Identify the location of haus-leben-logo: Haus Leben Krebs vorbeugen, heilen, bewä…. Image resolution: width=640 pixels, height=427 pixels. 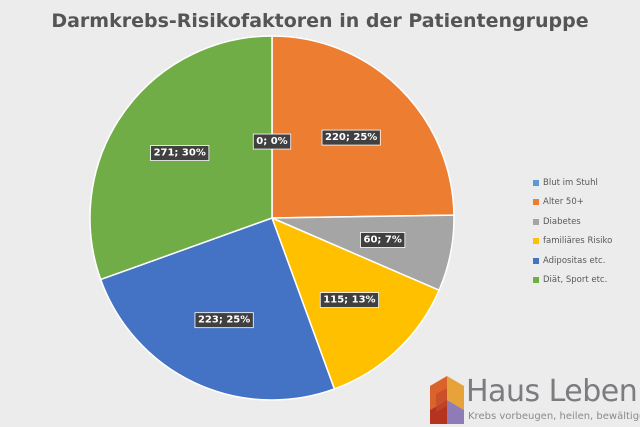
(535, 400).